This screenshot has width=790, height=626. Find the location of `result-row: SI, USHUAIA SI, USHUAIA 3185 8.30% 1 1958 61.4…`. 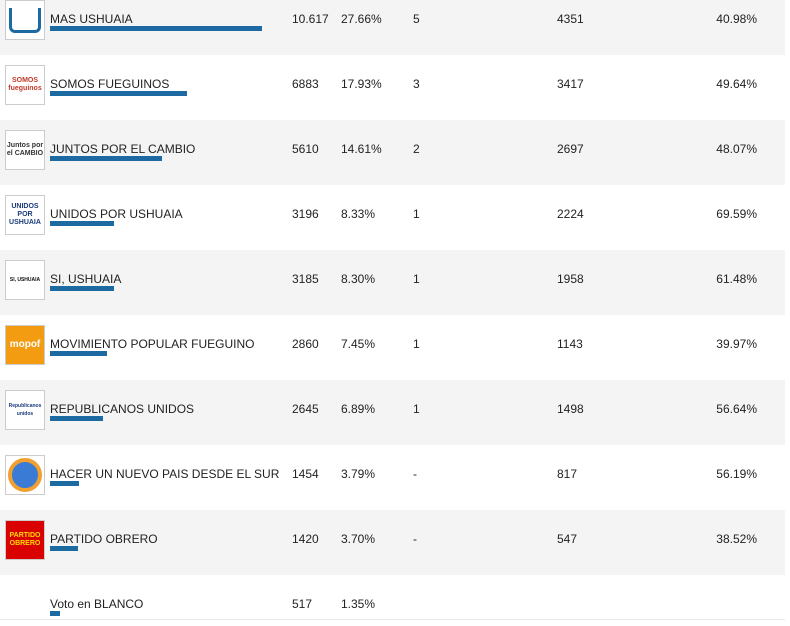

result-row: SI, USHUAIA SI, USHUAIA 3185 8.30% 1 1958 61.4… is located at coordinates (392, 283).